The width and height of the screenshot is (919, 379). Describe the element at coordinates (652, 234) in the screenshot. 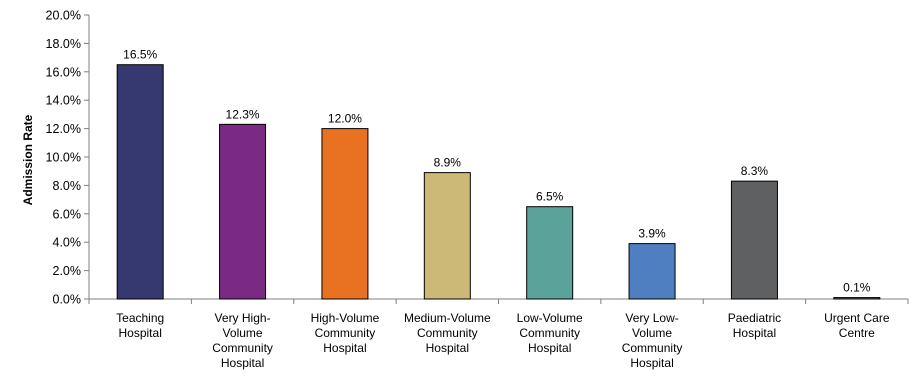

I see `data-label: 3.9%` at that location.